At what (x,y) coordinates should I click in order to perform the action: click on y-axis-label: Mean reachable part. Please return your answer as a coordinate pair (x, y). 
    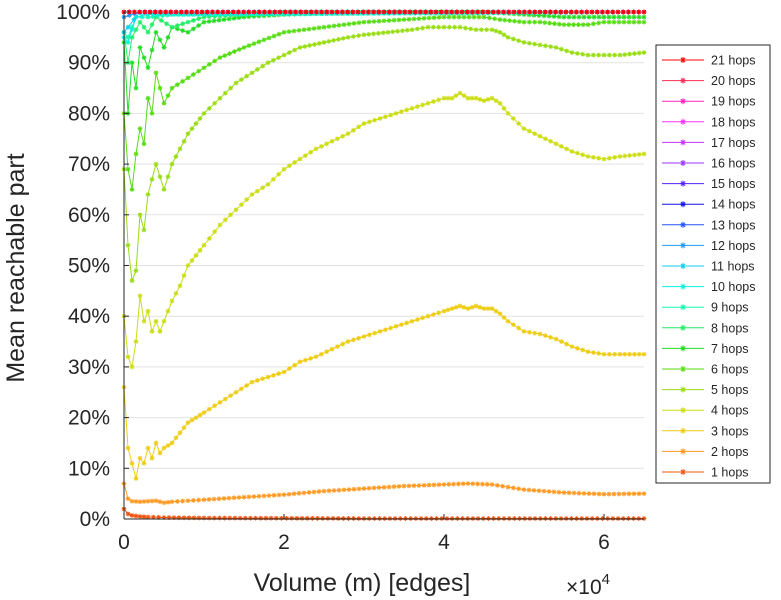
    Looking at the image, I should click on (16, 267).